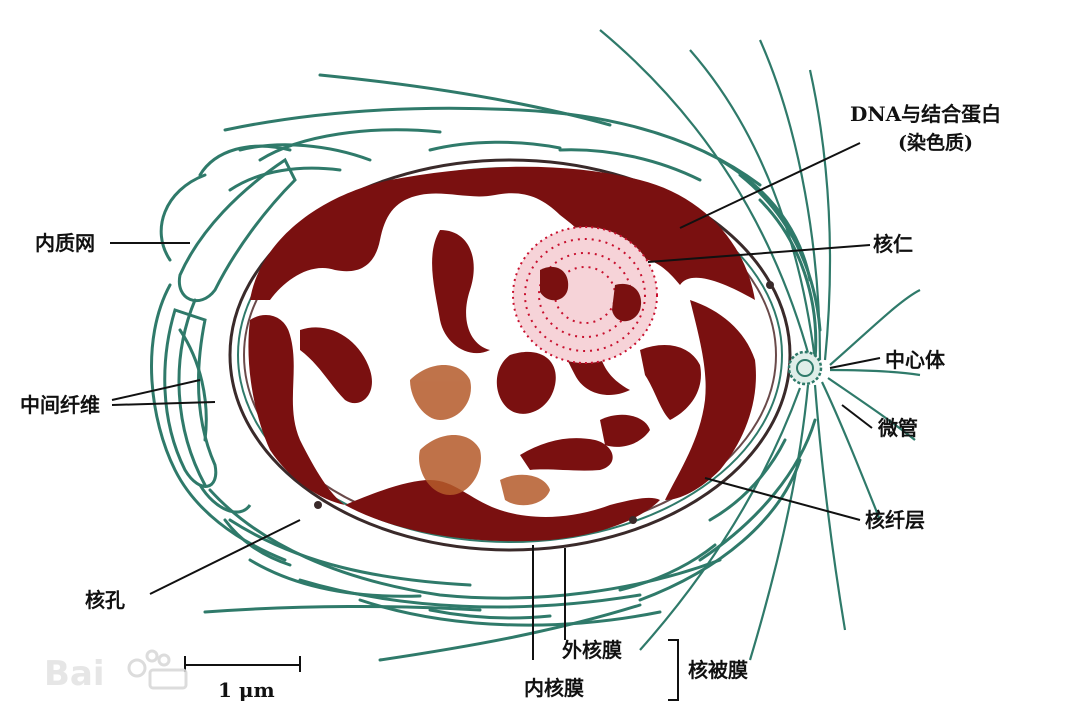 The height and width of the screenshot is (726, 1079). Describe the element at coordinates (116, 671) in the screenshot. I see `baidu-watermark-logo: Bai` at that location.